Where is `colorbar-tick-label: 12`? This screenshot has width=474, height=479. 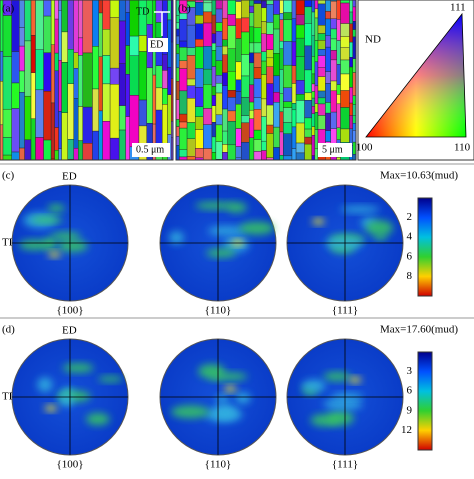 colorbar-tick-label: 12 is located at coordinates (406, 430).